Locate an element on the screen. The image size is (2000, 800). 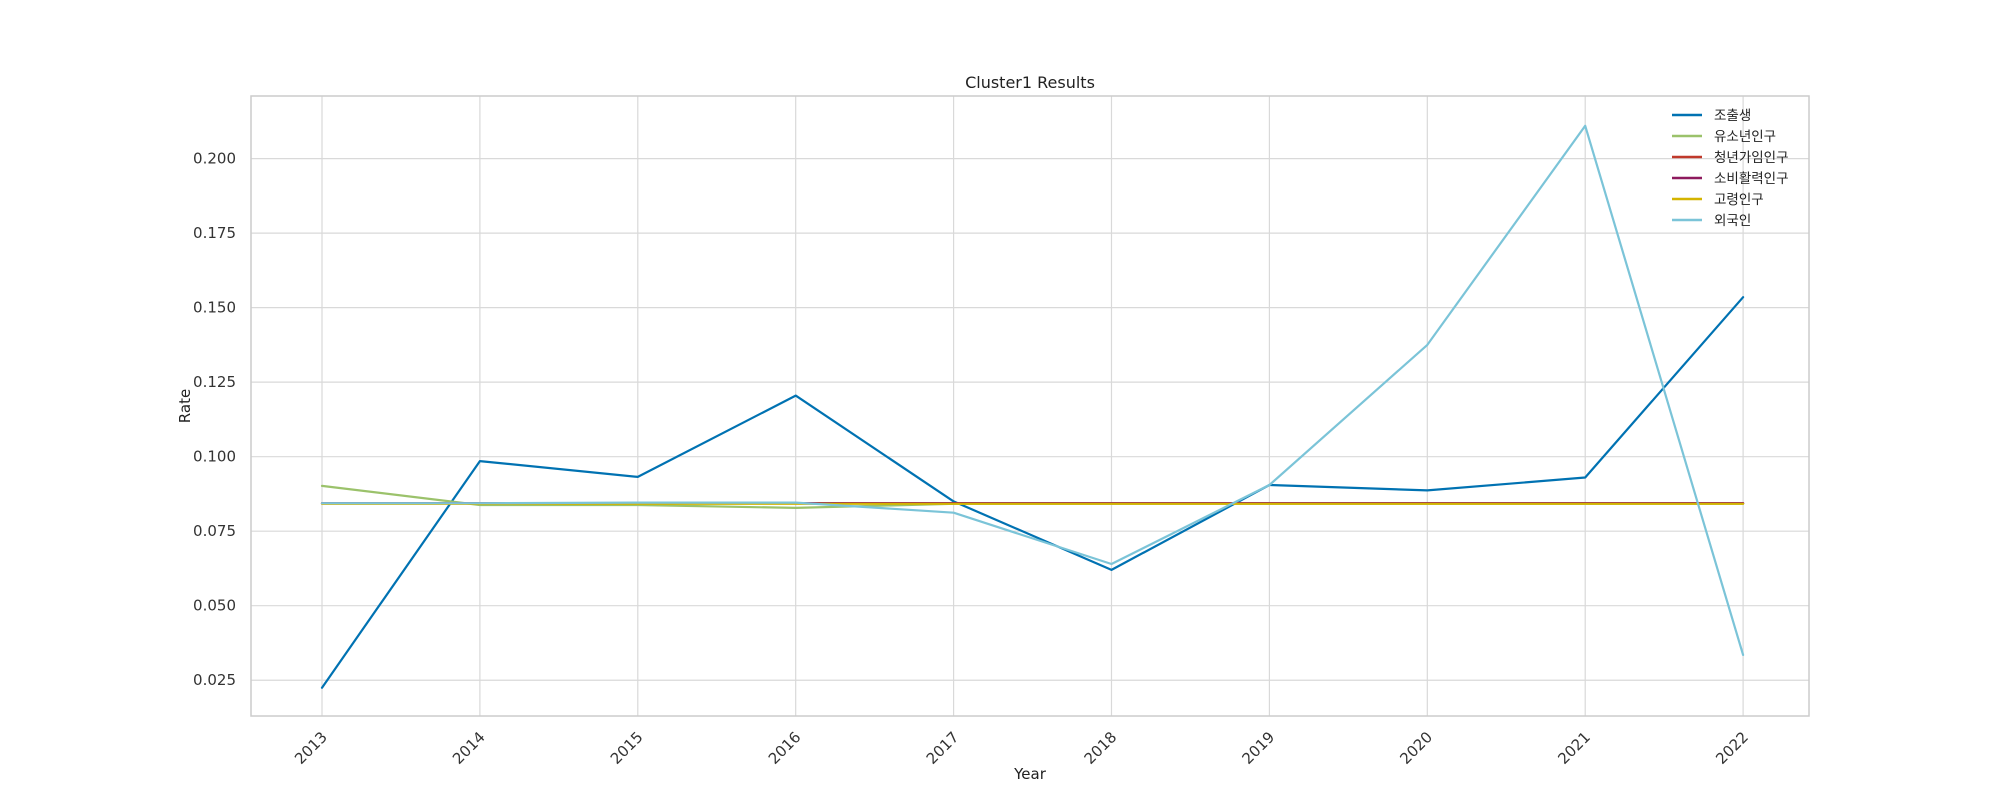
y-tick-labels: 0.025 0.050 0.075 0.100 0.125 0.150 0.175 0.200 is located at coordinates (214, 420).